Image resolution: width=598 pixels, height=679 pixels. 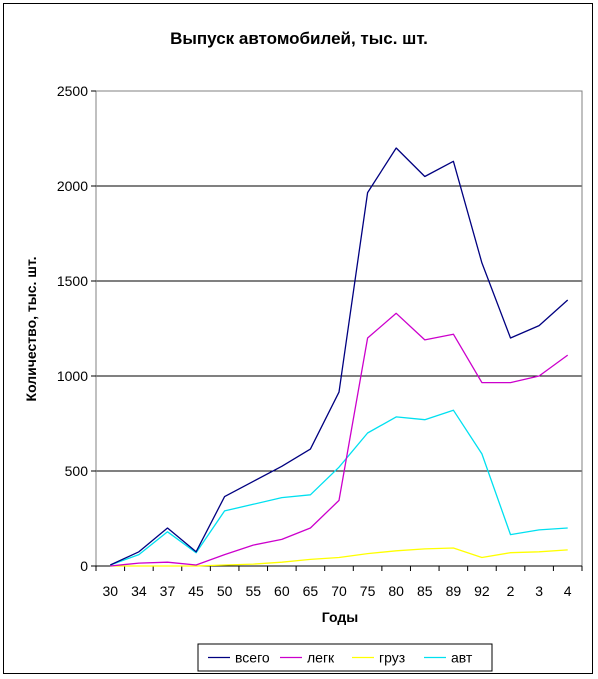 I want to click on x-tick-label: 70, so click(x=339, y=591).